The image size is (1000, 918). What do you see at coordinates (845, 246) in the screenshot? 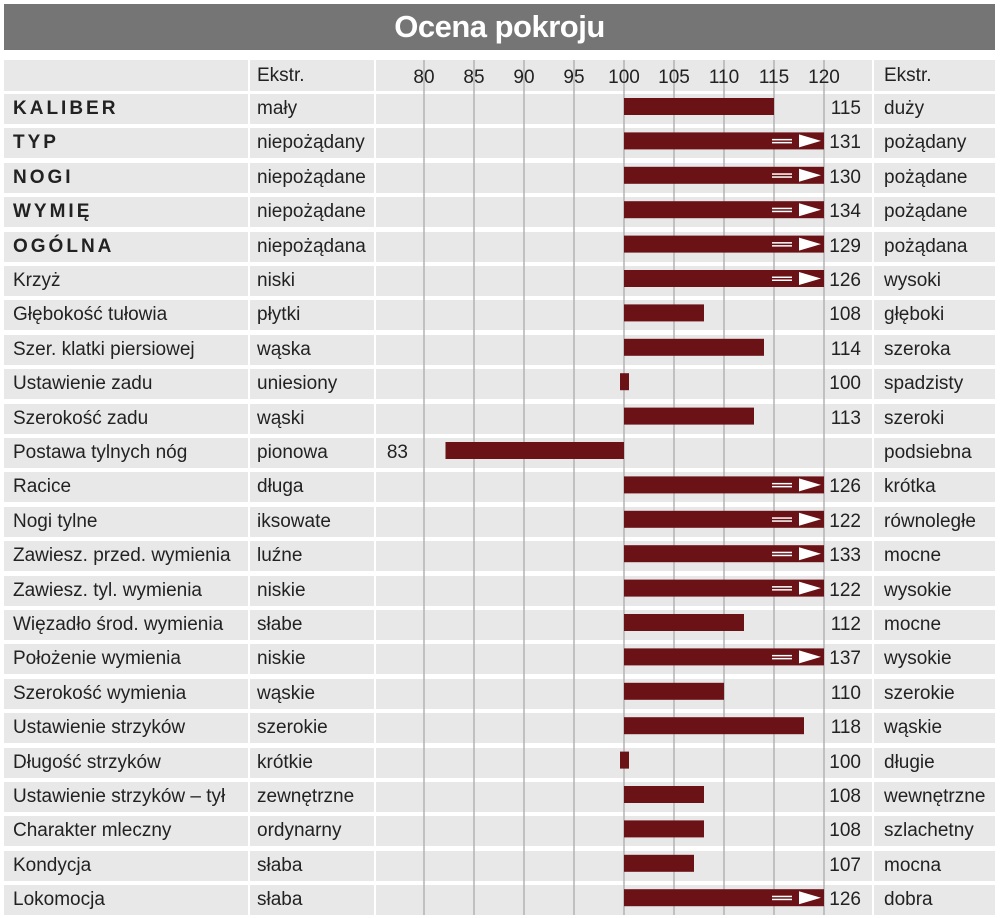
I see `value-label: 129` at bounding box center [845, 246].